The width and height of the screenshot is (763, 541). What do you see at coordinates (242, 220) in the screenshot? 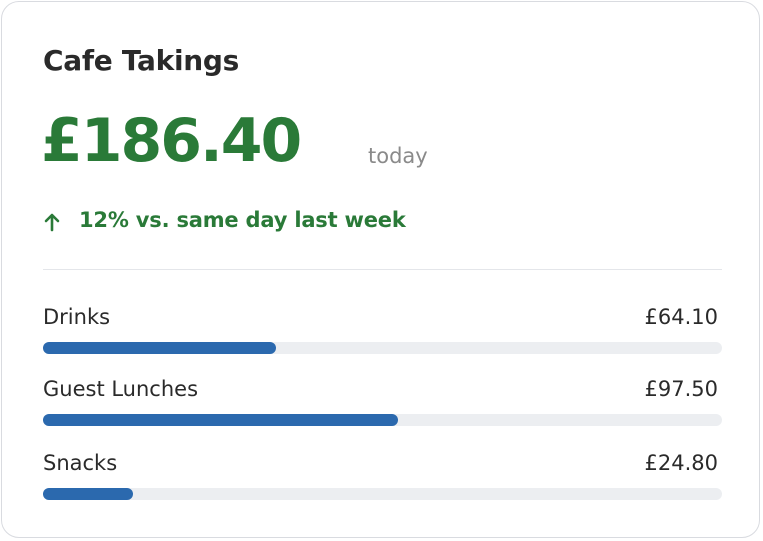
I see `change-text: 12% vs. same day last week` at bounding box center [242, 220].